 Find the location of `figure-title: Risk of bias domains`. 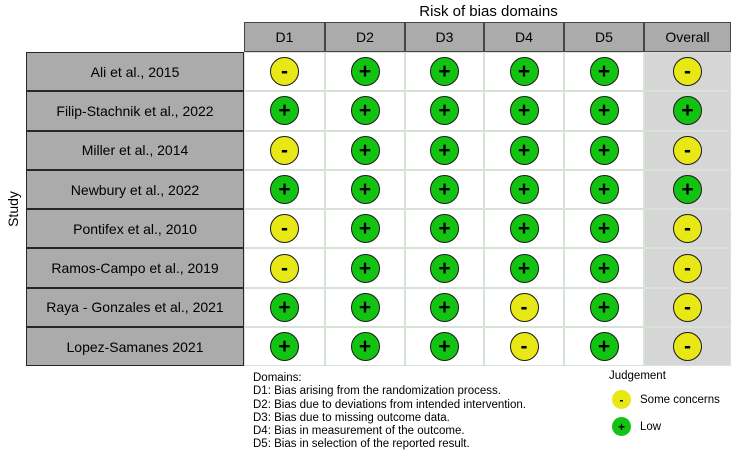

figure-title: Risk of bias domains is located at coordinates (488, 11).